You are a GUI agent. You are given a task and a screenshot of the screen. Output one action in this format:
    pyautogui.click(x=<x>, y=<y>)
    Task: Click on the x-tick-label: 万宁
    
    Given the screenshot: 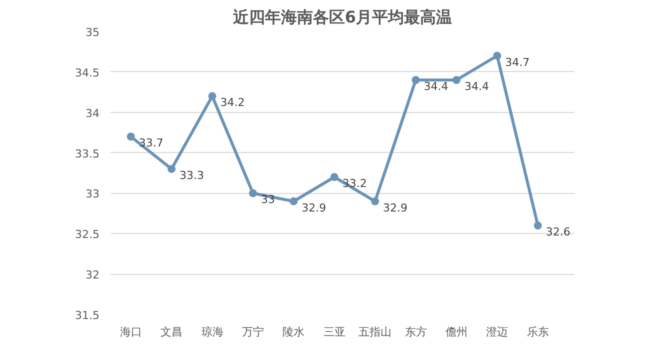 What is the action you would take?
    pyautogui.click(x=253, y=332)
    